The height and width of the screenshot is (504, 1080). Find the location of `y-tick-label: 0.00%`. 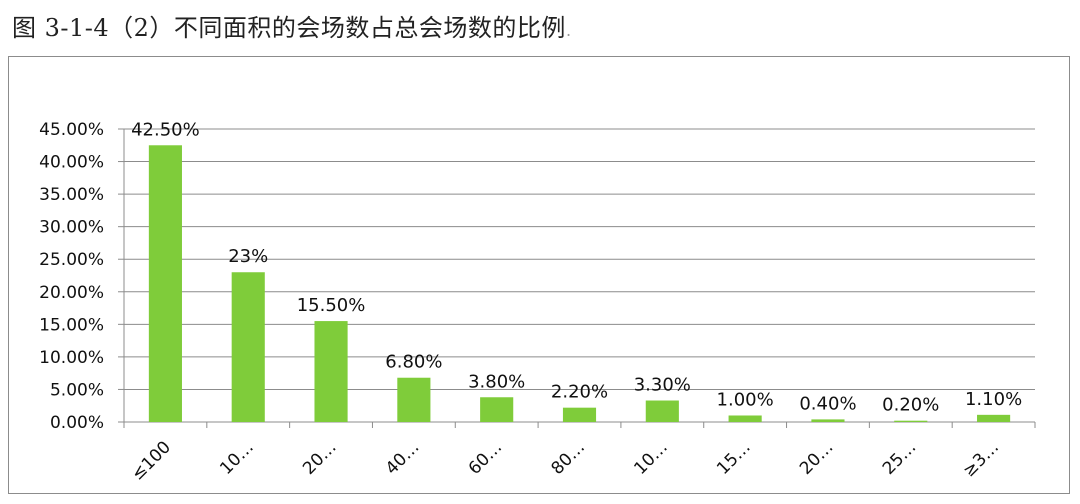

y-tick-label: 0.00% is located at coordinates (77, 423).